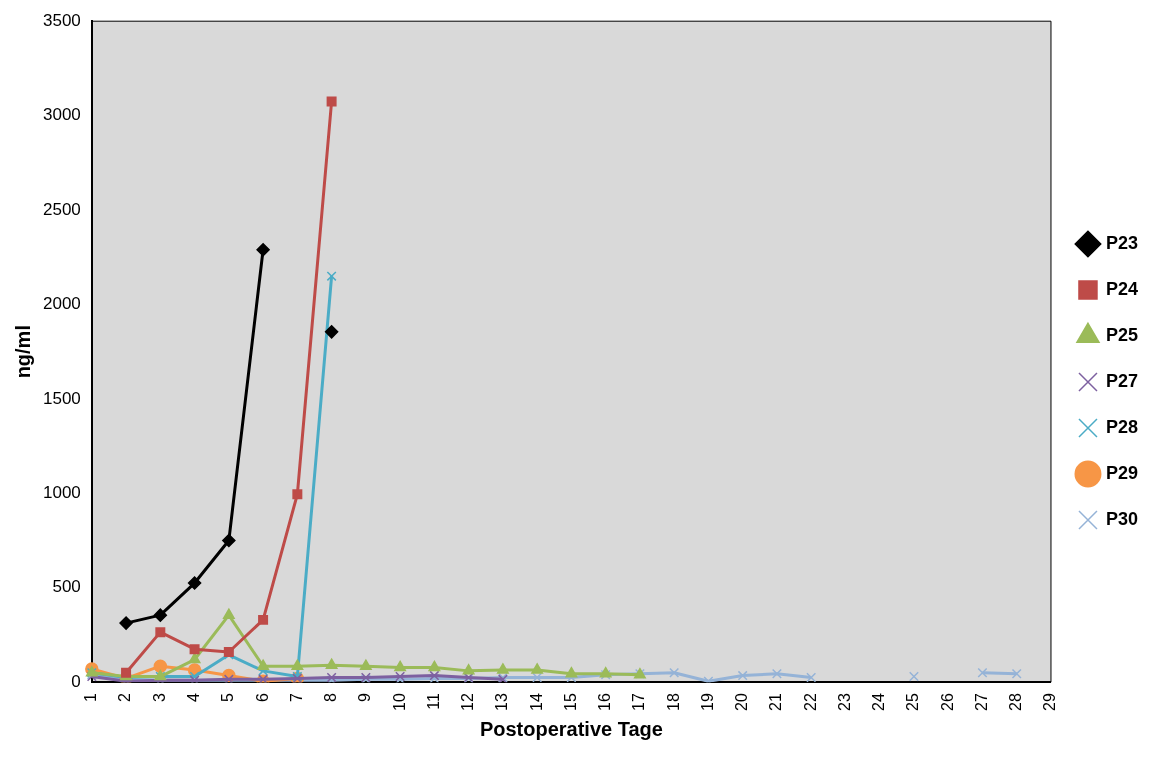  I want to click on y-tick-label: 1000, so click(61, 493).